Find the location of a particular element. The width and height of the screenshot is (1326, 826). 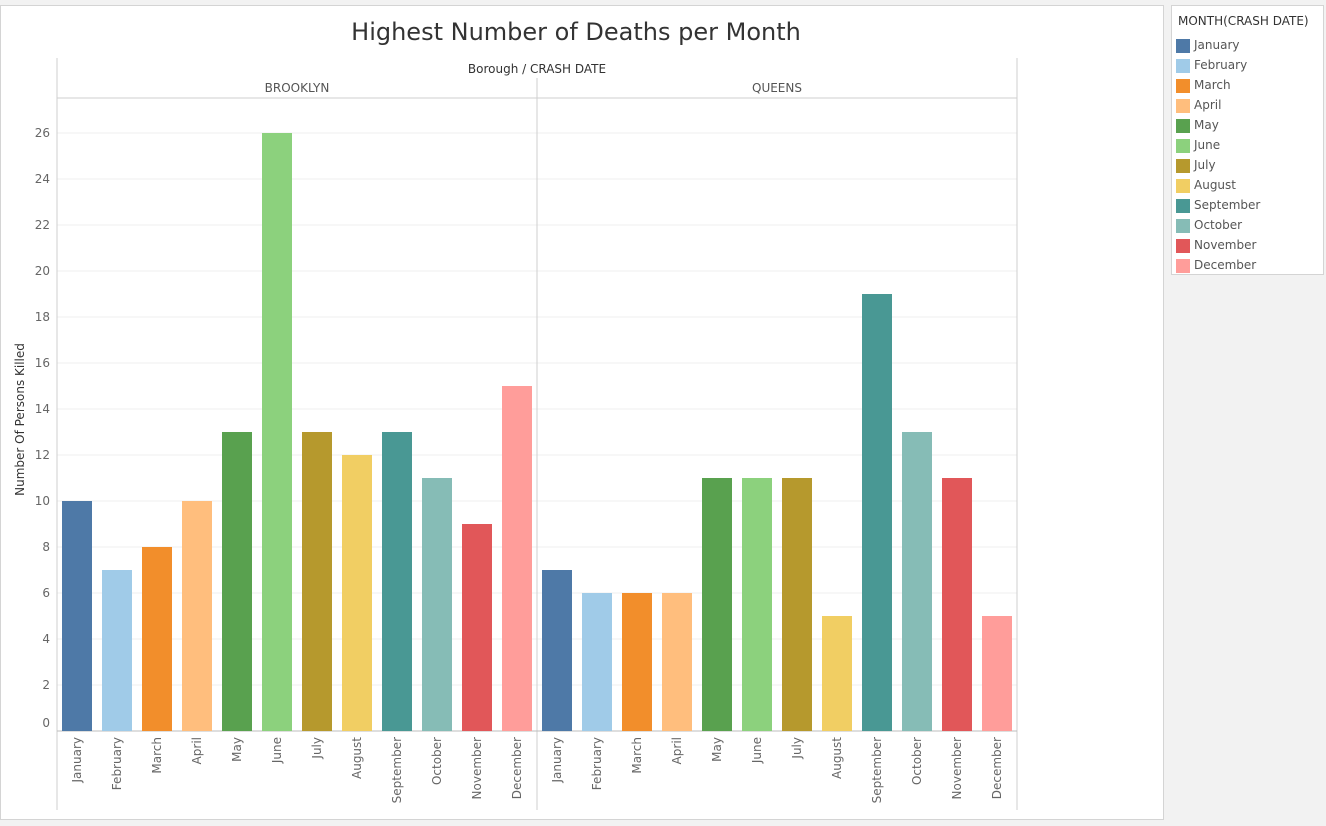

legend-title: MONTH(CRASH DATE) is located at coordinates (1243, 21).